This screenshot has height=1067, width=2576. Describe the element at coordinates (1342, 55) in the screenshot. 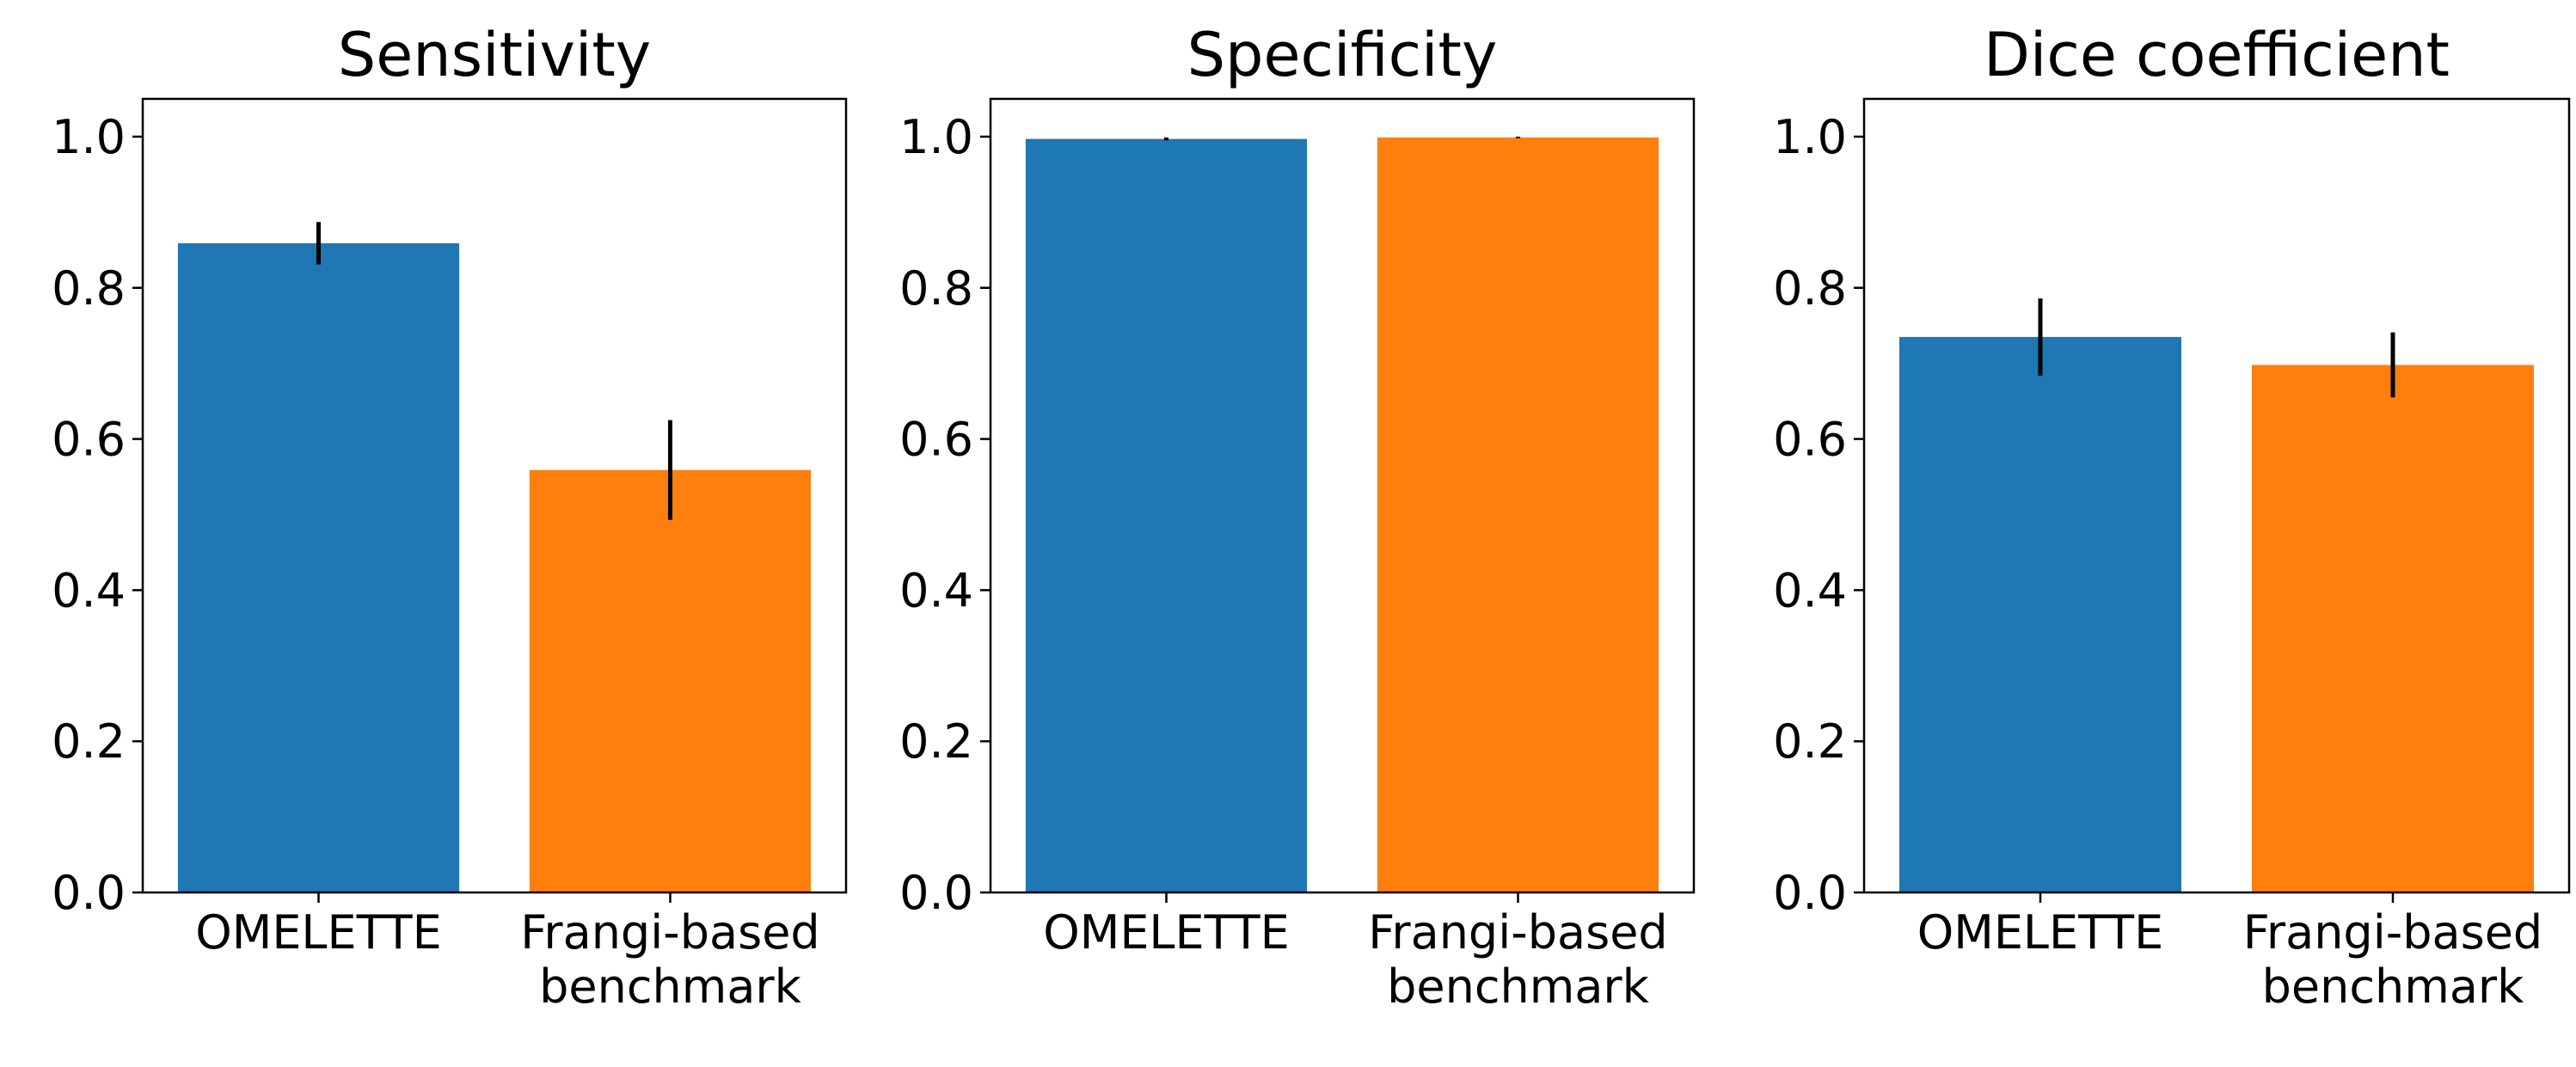

I see `panel-title: Specificity` at that location.